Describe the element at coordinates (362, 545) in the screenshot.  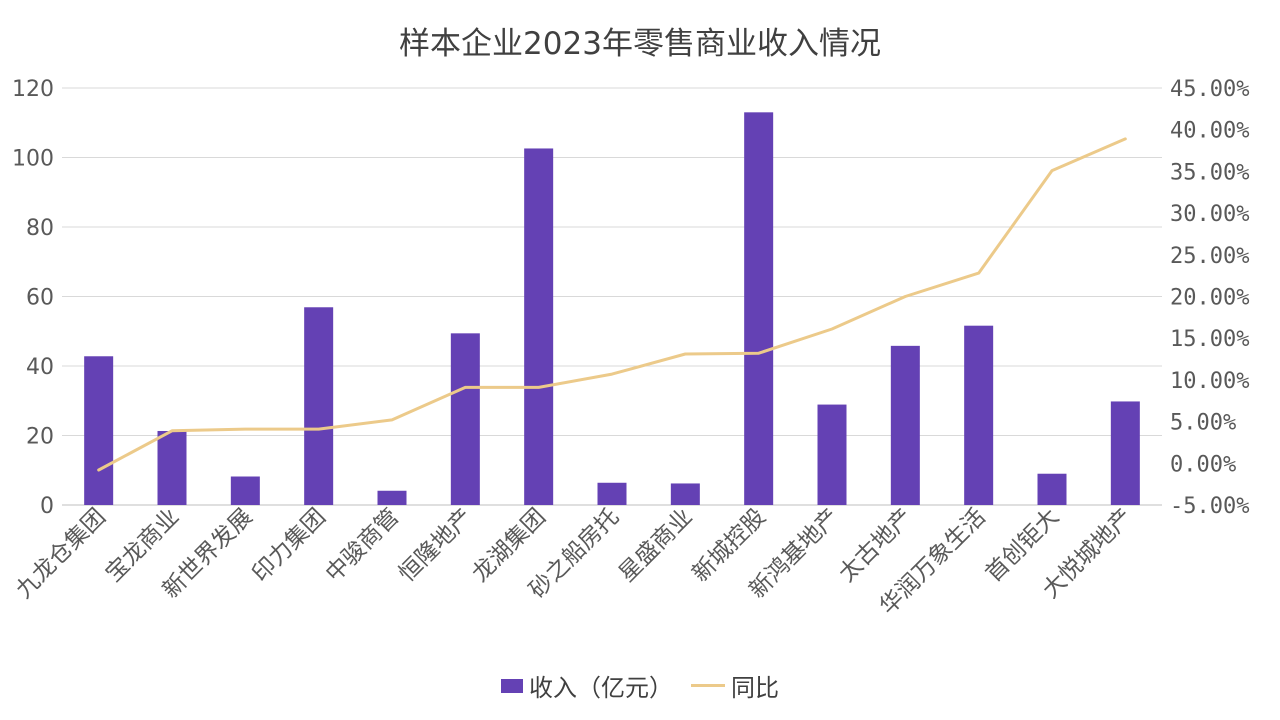
I see `x-tick-label: 中骏商管` at that location.